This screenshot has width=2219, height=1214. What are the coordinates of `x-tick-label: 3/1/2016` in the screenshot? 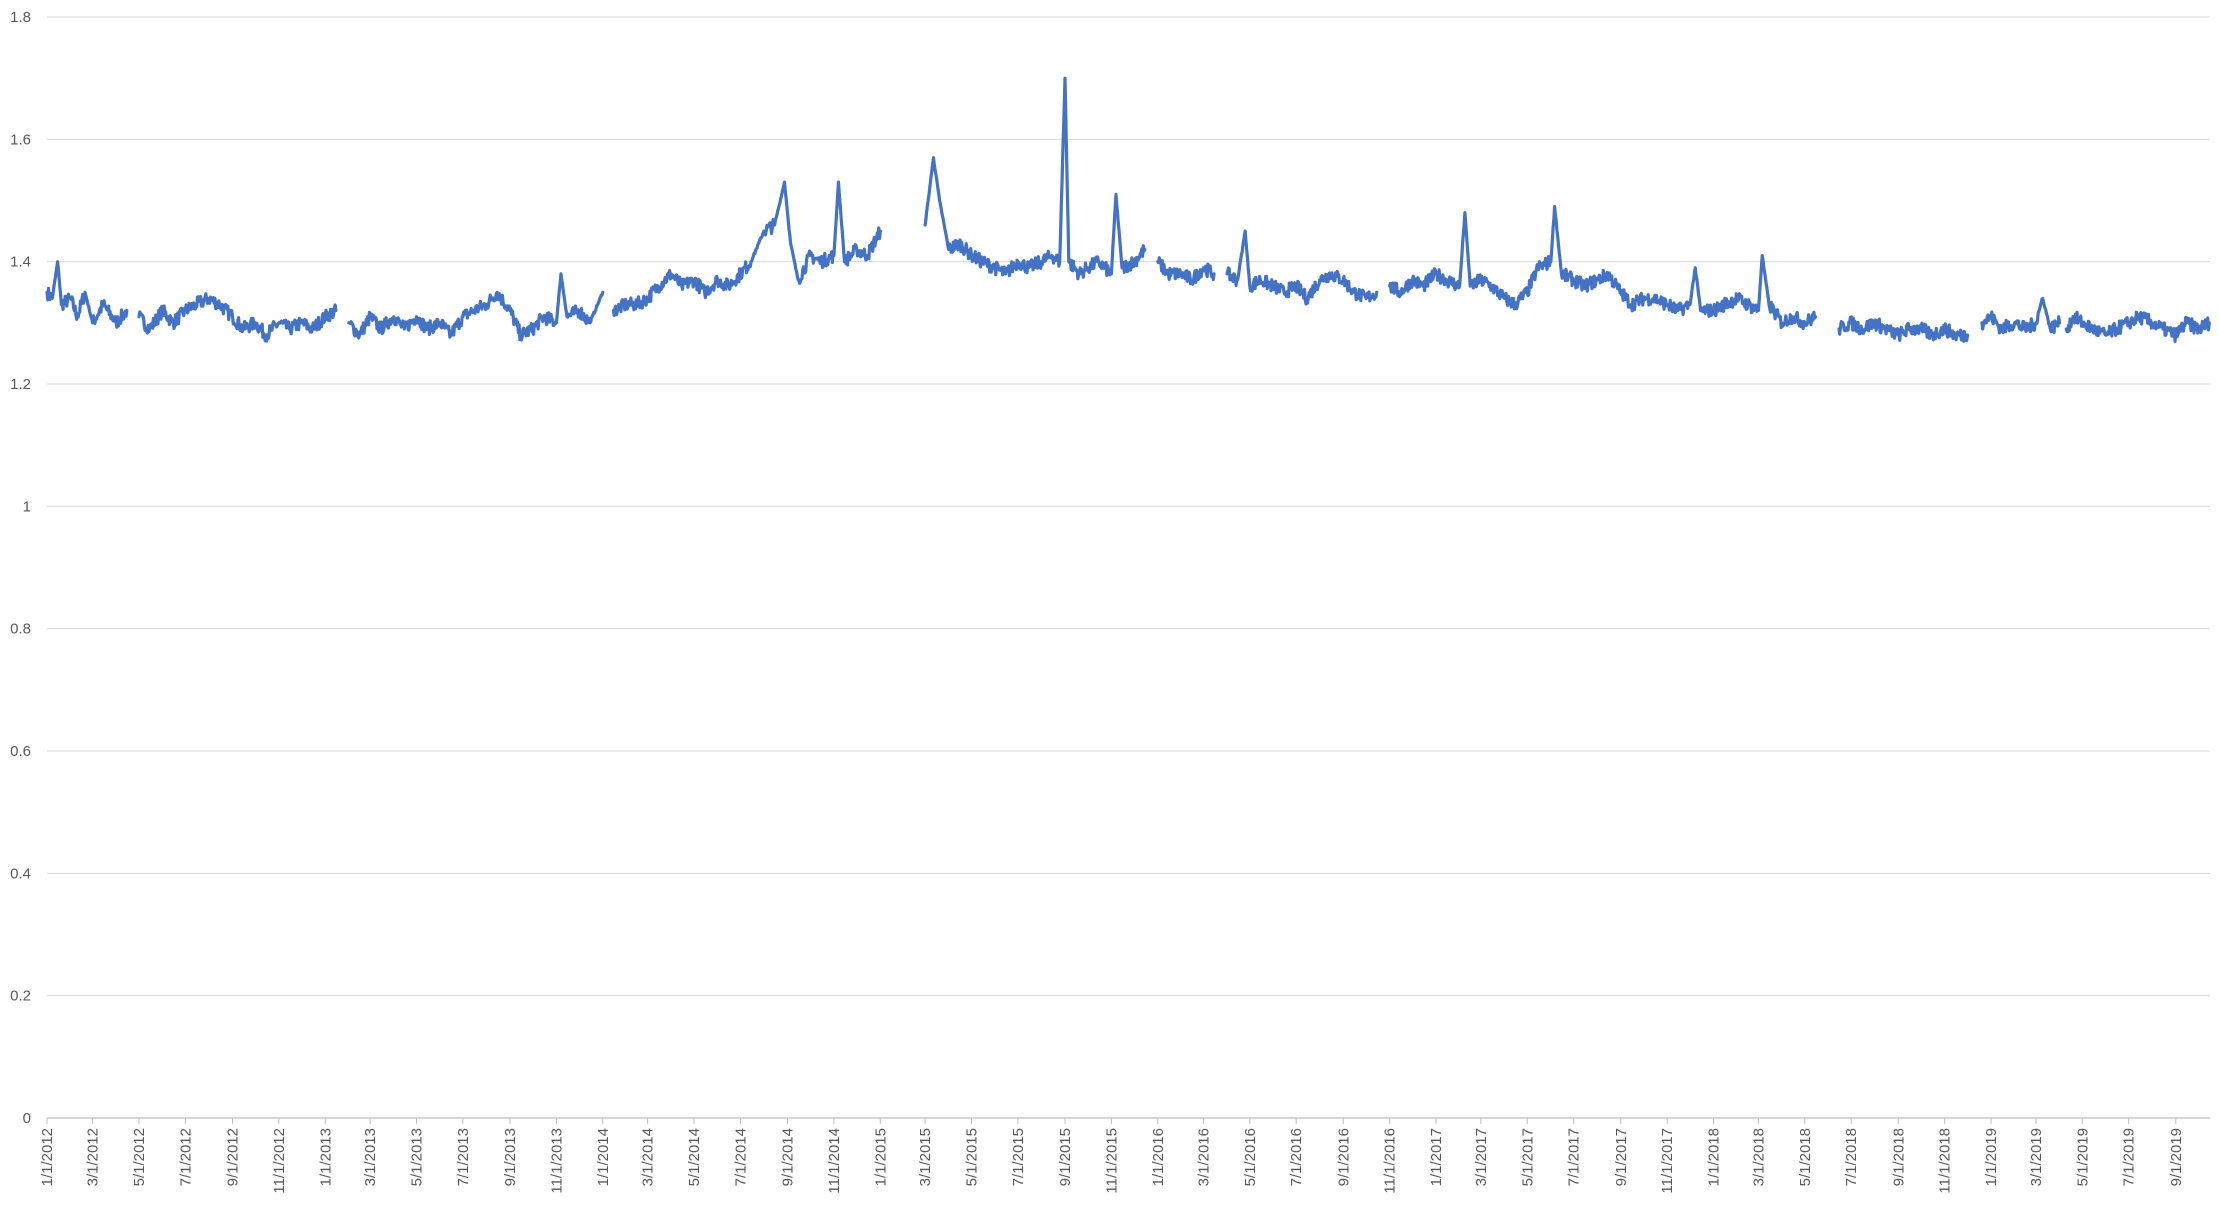 It's located at (1203, 1157).